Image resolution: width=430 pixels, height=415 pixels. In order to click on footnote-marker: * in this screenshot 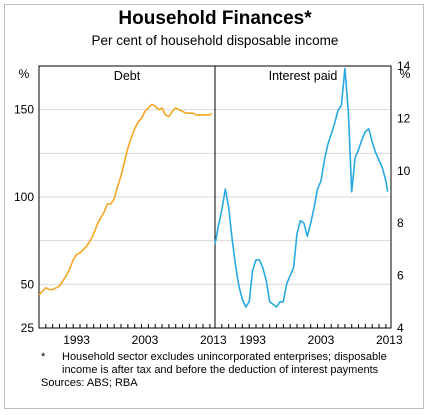, I will do `click(43, 357)`.